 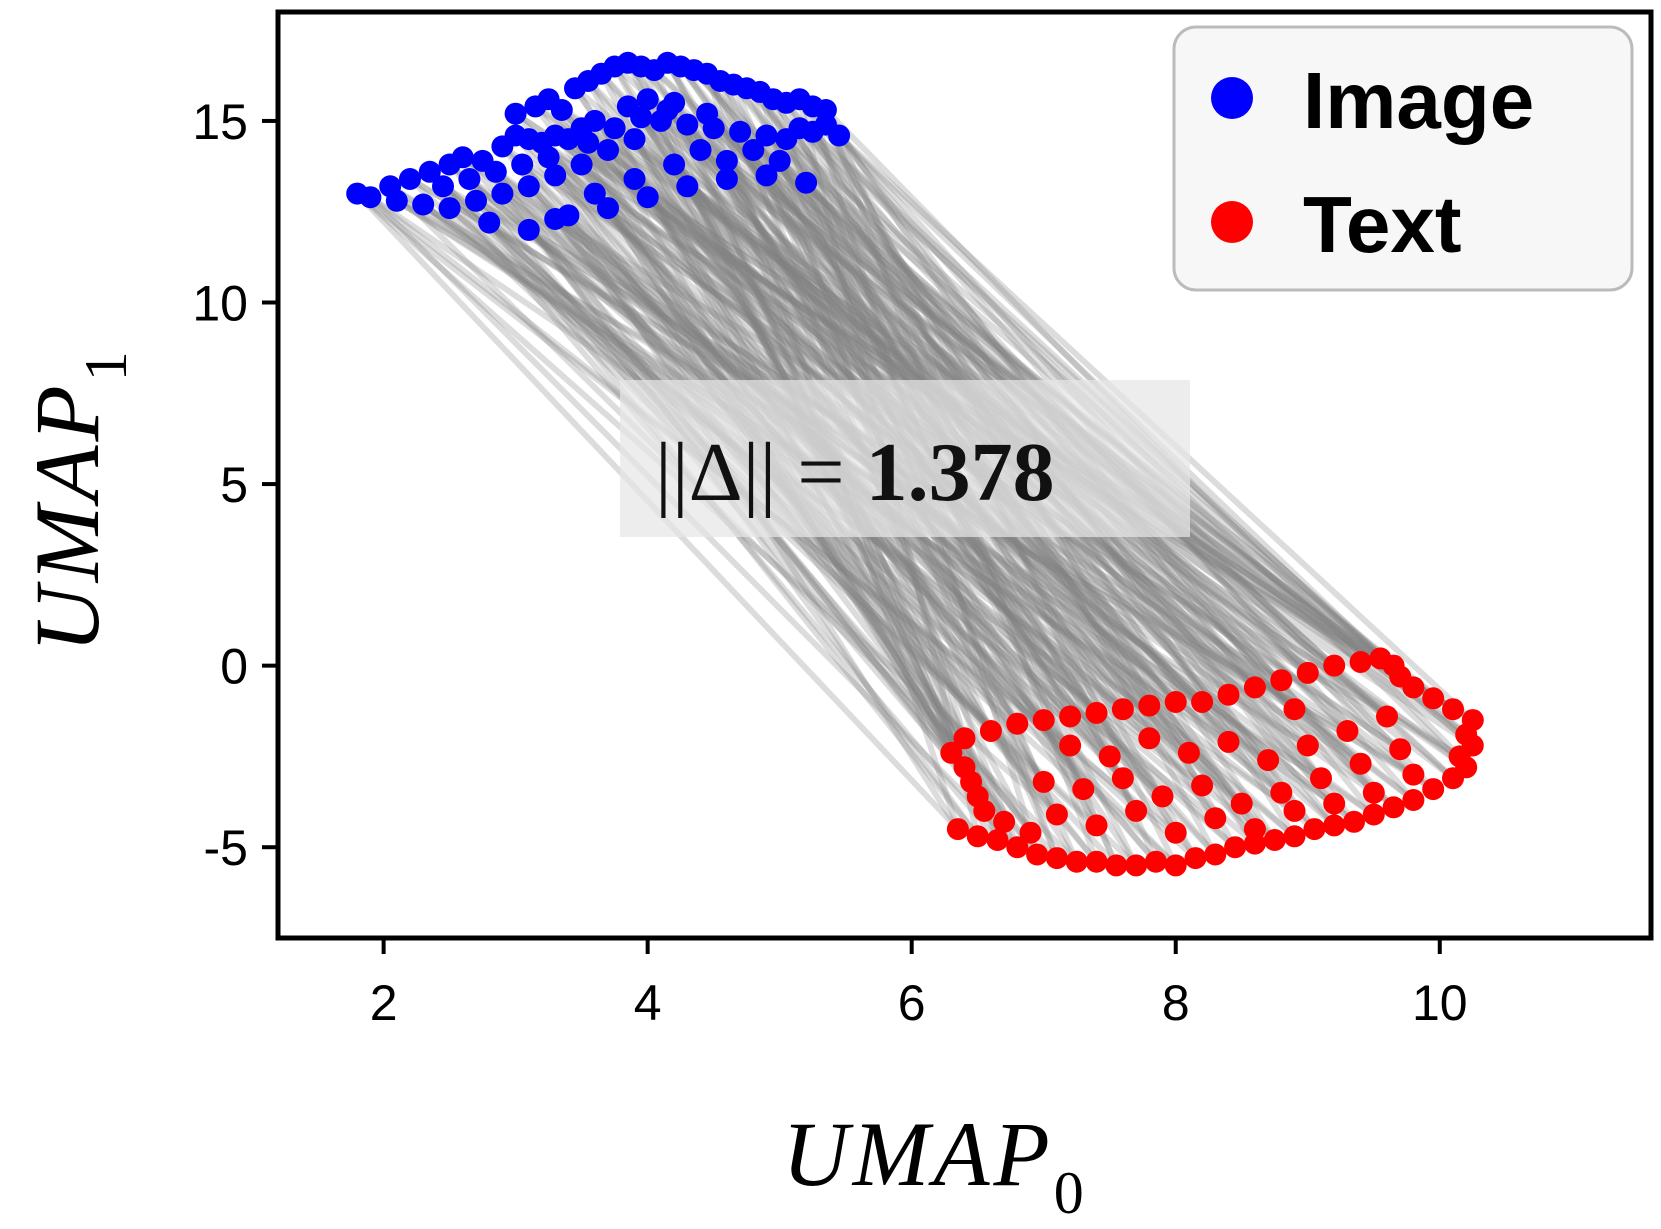 I want to click on annotation-band, so click(x=905, y=458).